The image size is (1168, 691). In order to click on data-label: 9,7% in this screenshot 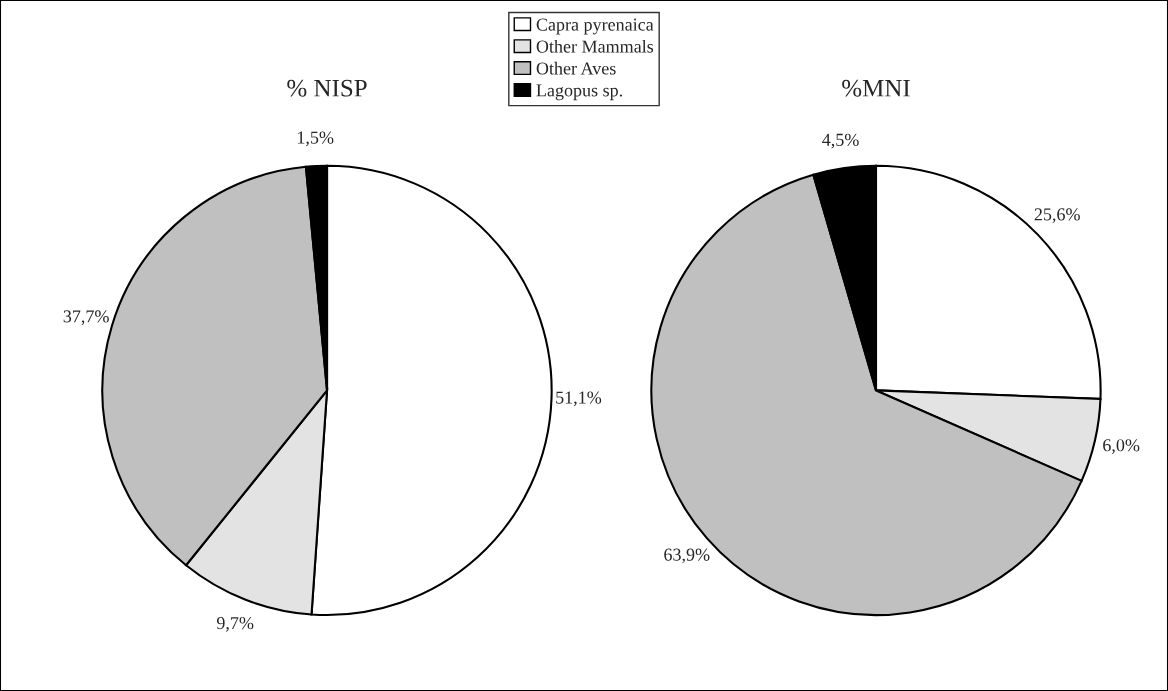, I will do `click(235, 624)`.